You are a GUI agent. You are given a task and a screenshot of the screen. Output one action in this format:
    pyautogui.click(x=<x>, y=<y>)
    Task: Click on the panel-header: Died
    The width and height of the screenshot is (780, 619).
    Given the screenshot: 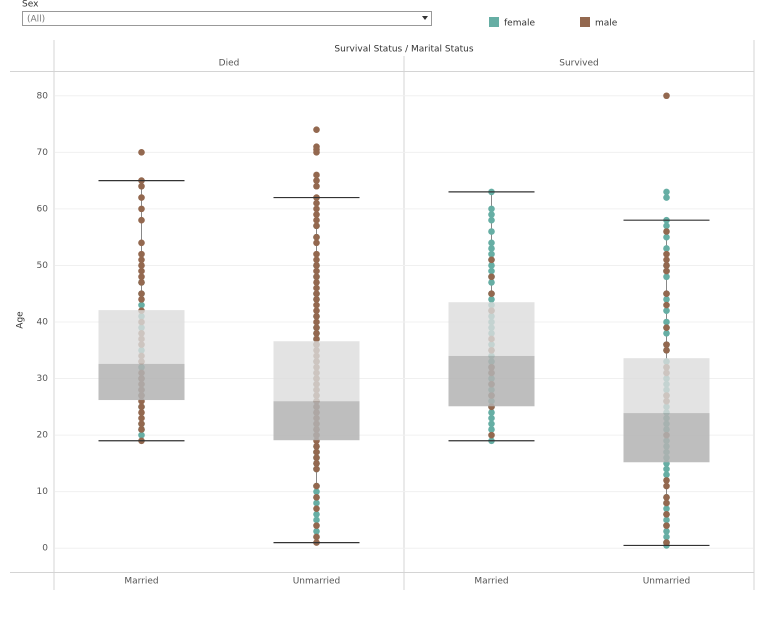 What is the action you would take?
    pyautogui.click(x=229, y=64)
    